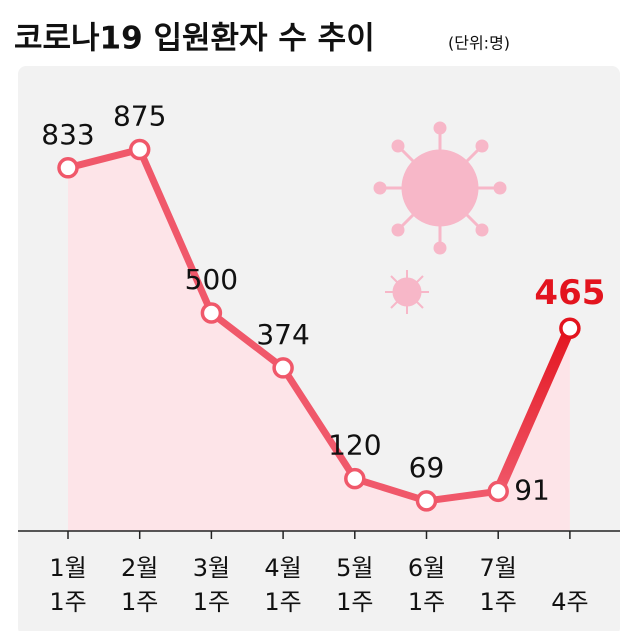 This screenshot has height=631, width=640. I want to click on value-label: 374, so click(282, 334).